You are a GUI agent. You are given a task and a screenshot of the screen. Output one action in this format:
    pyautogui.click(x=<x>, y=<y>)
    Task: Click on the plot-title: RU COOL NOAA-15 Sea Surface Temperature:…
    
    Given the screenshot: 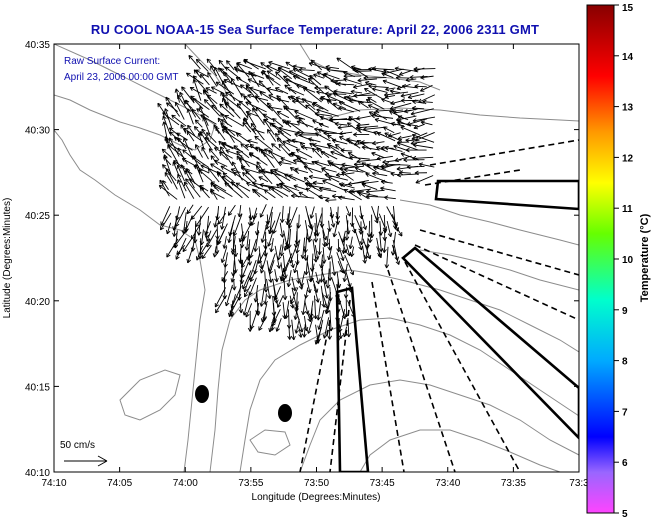 What is the action you would take?
    pyautogui.click(x=315, y=29)
    